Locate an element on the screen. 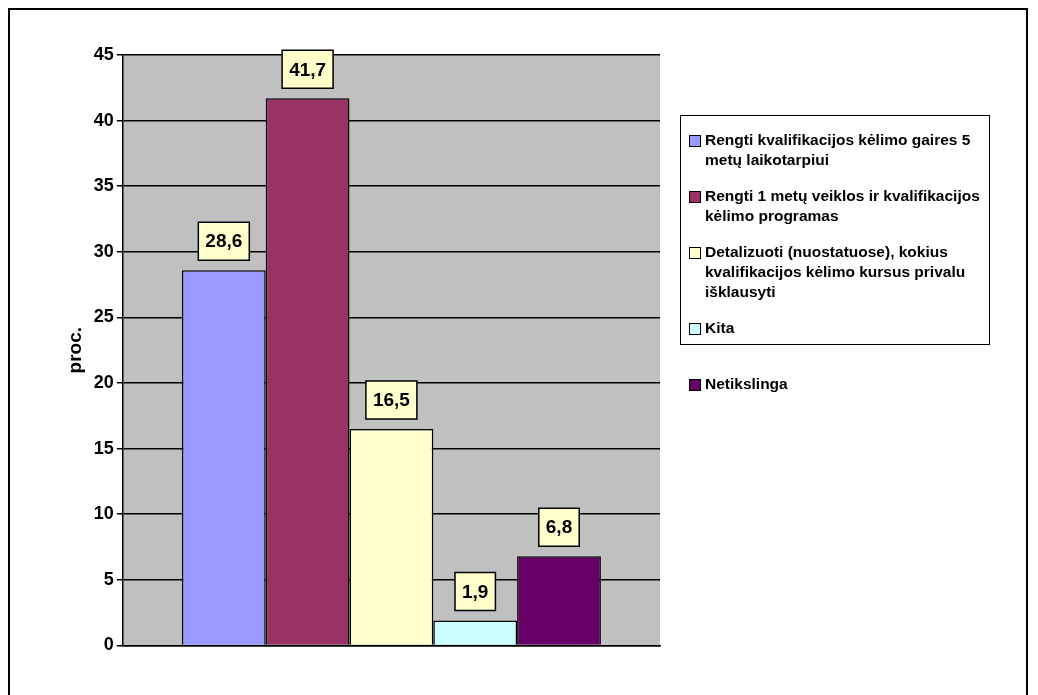  y-tick-label: 15 is located at coordinates (103, 447).